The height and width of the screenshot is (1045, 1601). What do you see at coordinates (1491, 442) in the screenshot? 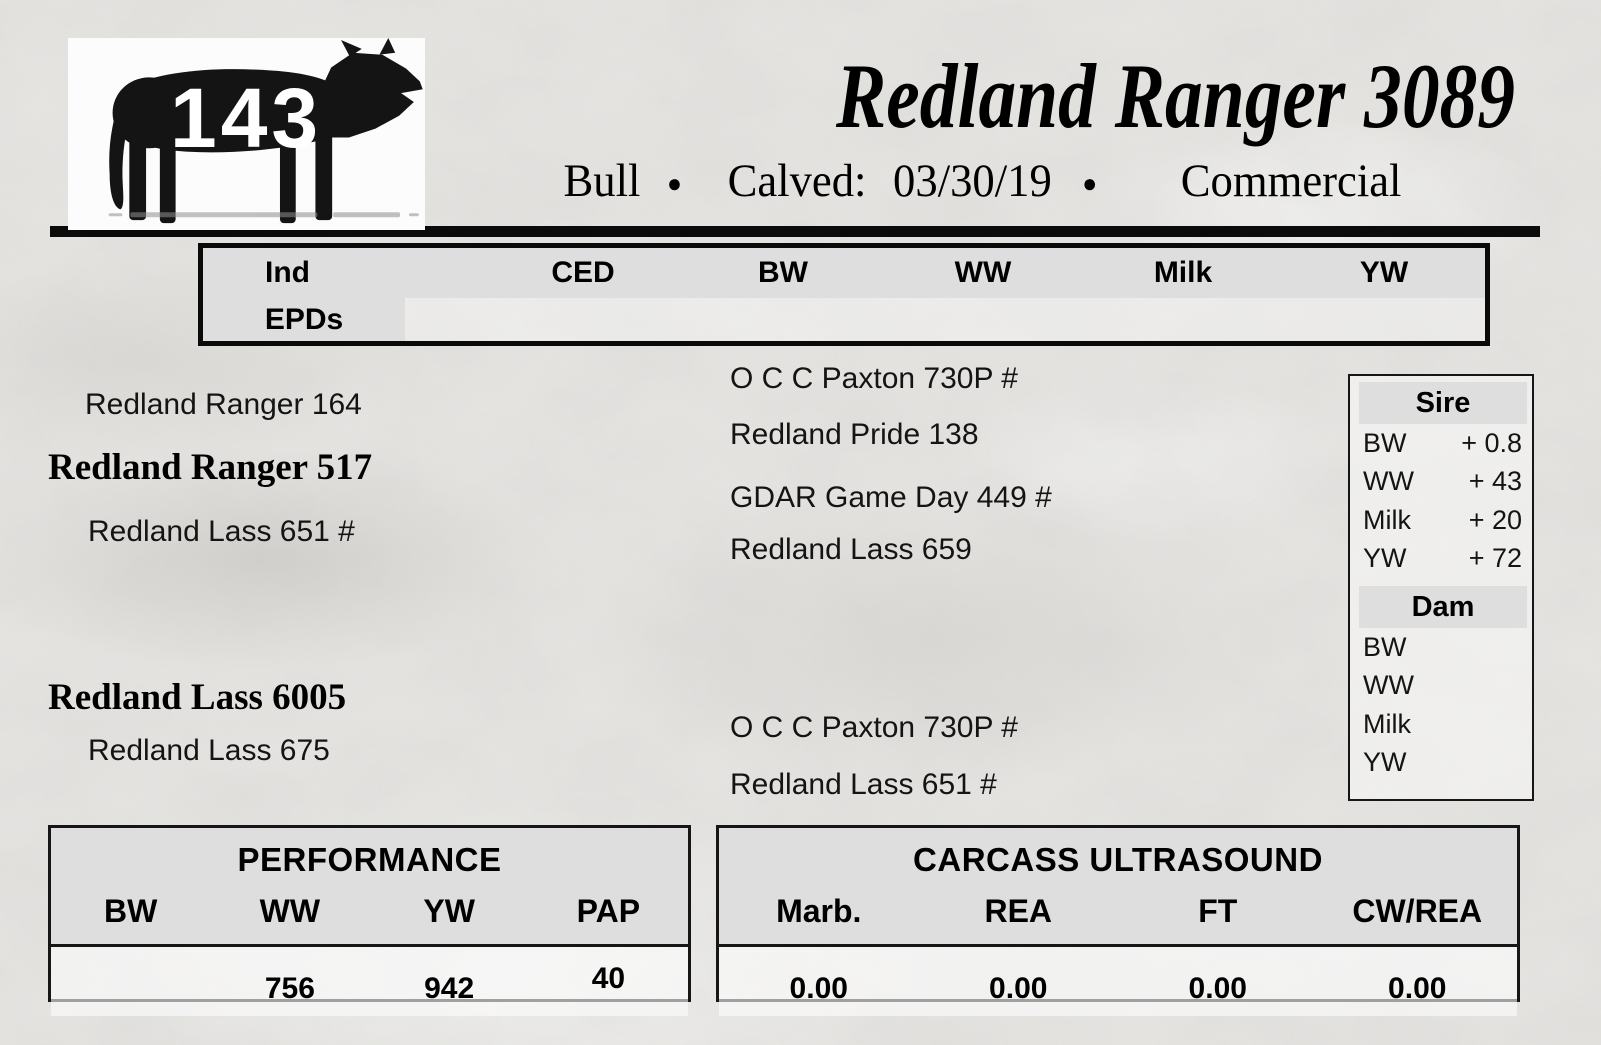
I see `epd-value: + 0.8` at bounding box center [1491, 442].